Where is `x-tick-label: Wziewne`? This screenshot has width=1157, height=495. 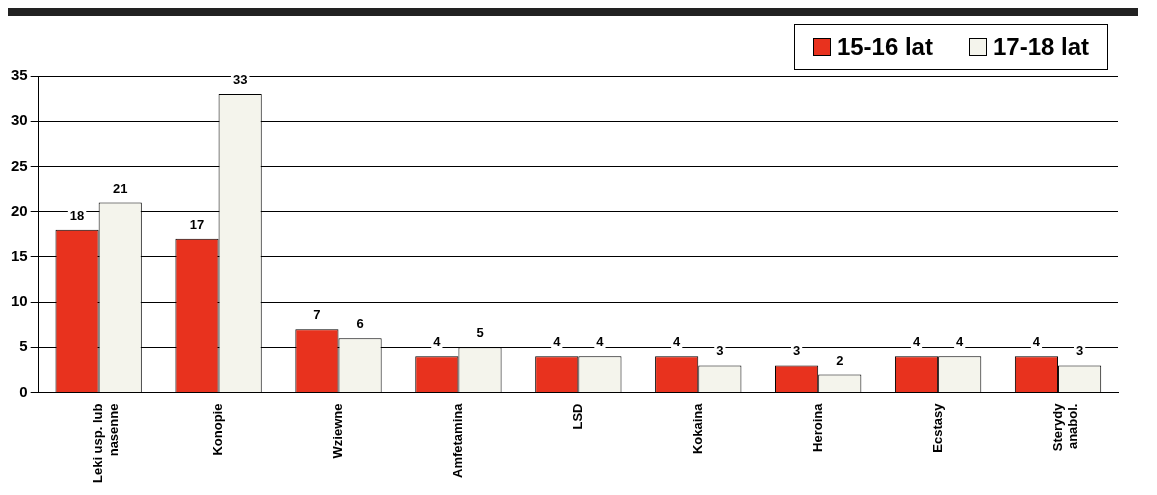 x-tick-label: Wziewne is located at coordinates (338, 431).